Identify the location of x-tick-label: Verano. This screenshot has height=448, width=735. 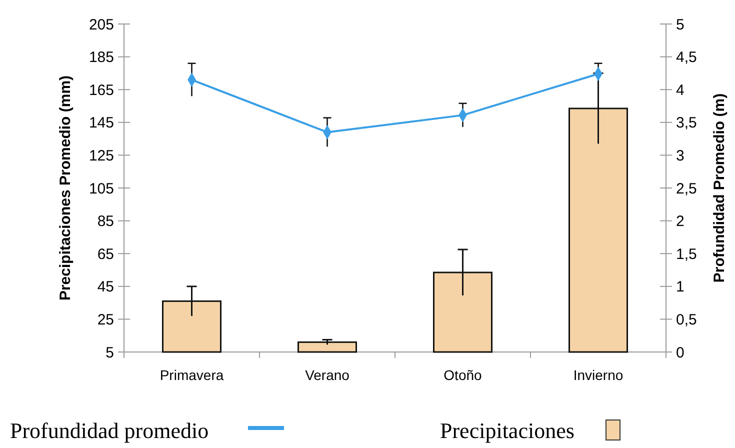
(327, 375).